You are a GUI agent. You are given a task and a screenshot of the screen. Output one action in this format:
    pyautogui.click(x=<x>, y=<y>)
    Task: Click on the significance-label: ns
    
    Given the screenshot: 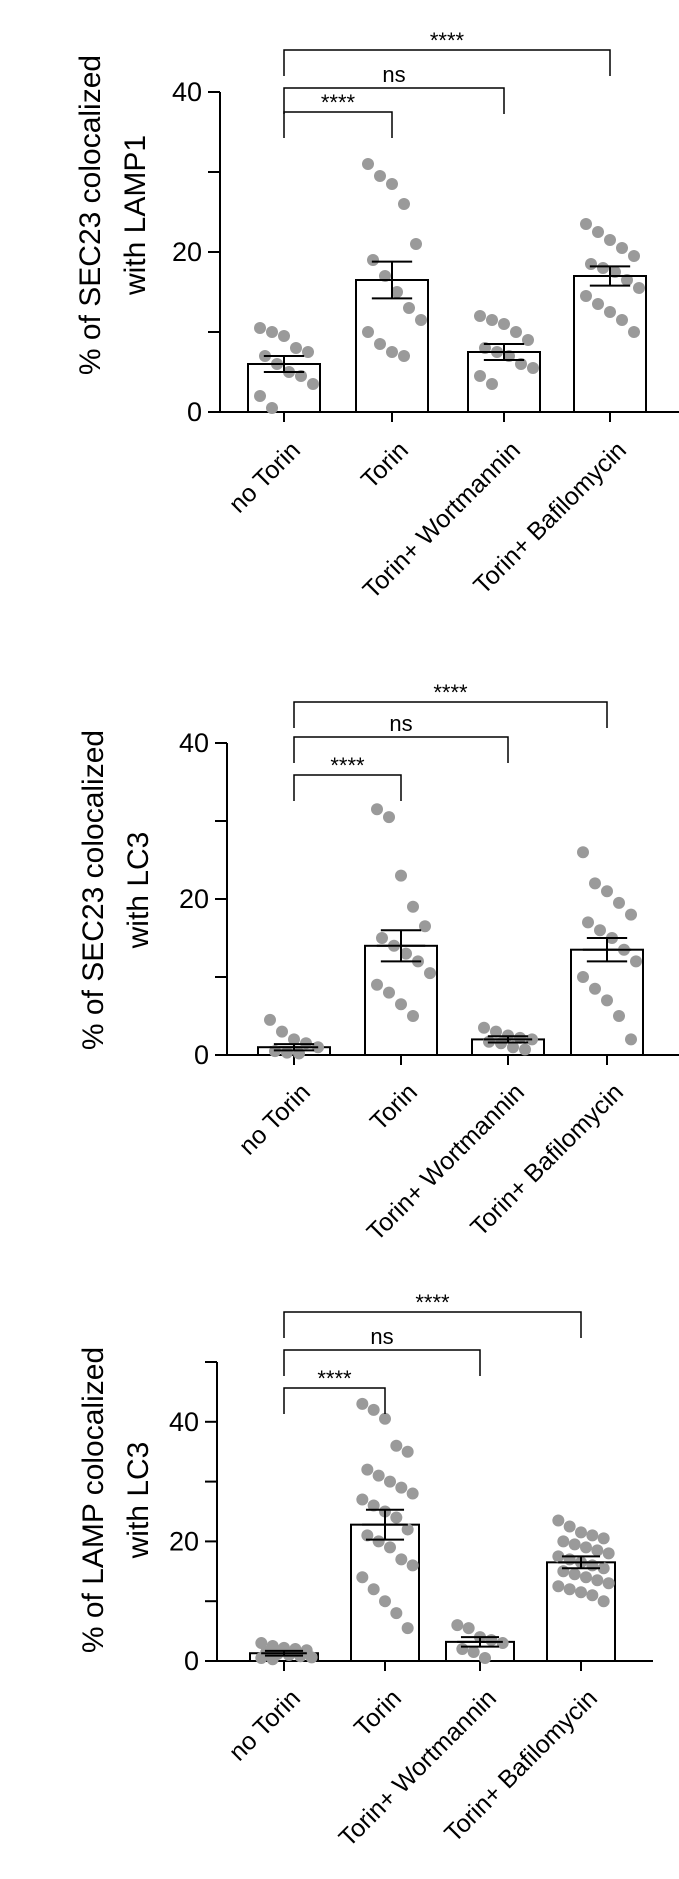 What is the action you would take?
    pyautogui.click(x=381, y=1336)
    